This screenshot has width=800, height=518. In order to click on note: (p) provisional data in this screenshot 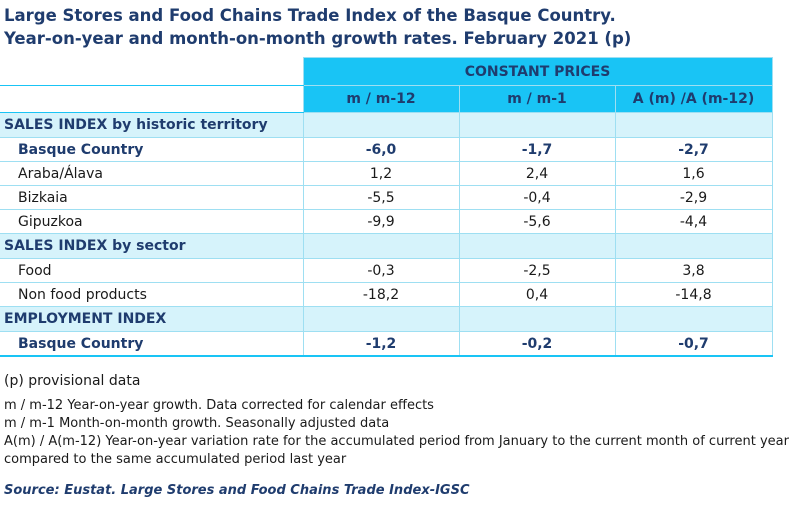, I will do `click(72, 381)`.